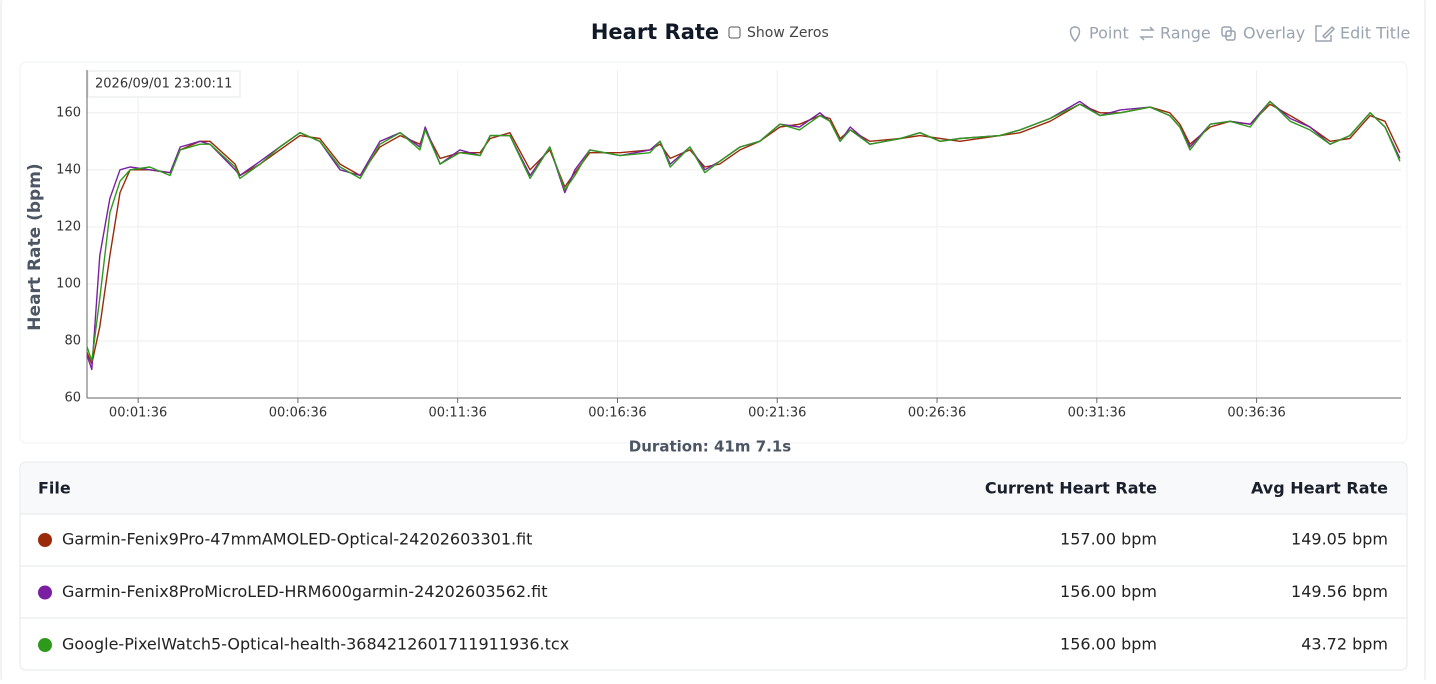  I want to click on edit-title-button: Edit Title, so click(1375, 33).